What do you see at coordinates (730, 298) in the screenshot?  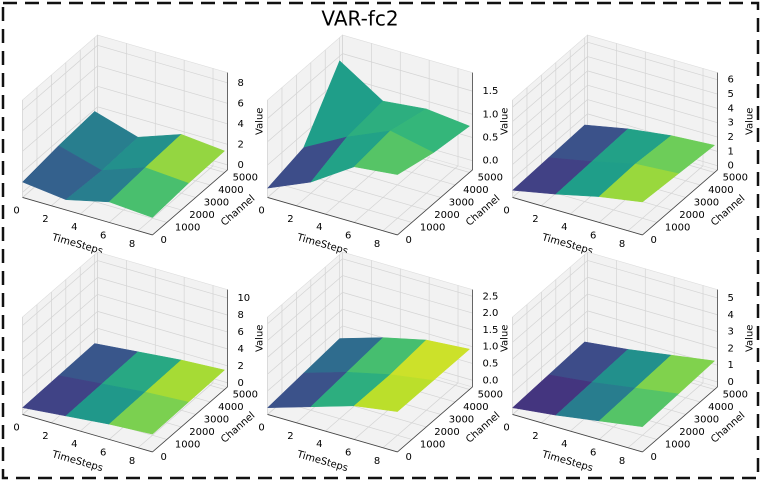 I see `z-tick-label: 5` at bounding box center [730, 298].